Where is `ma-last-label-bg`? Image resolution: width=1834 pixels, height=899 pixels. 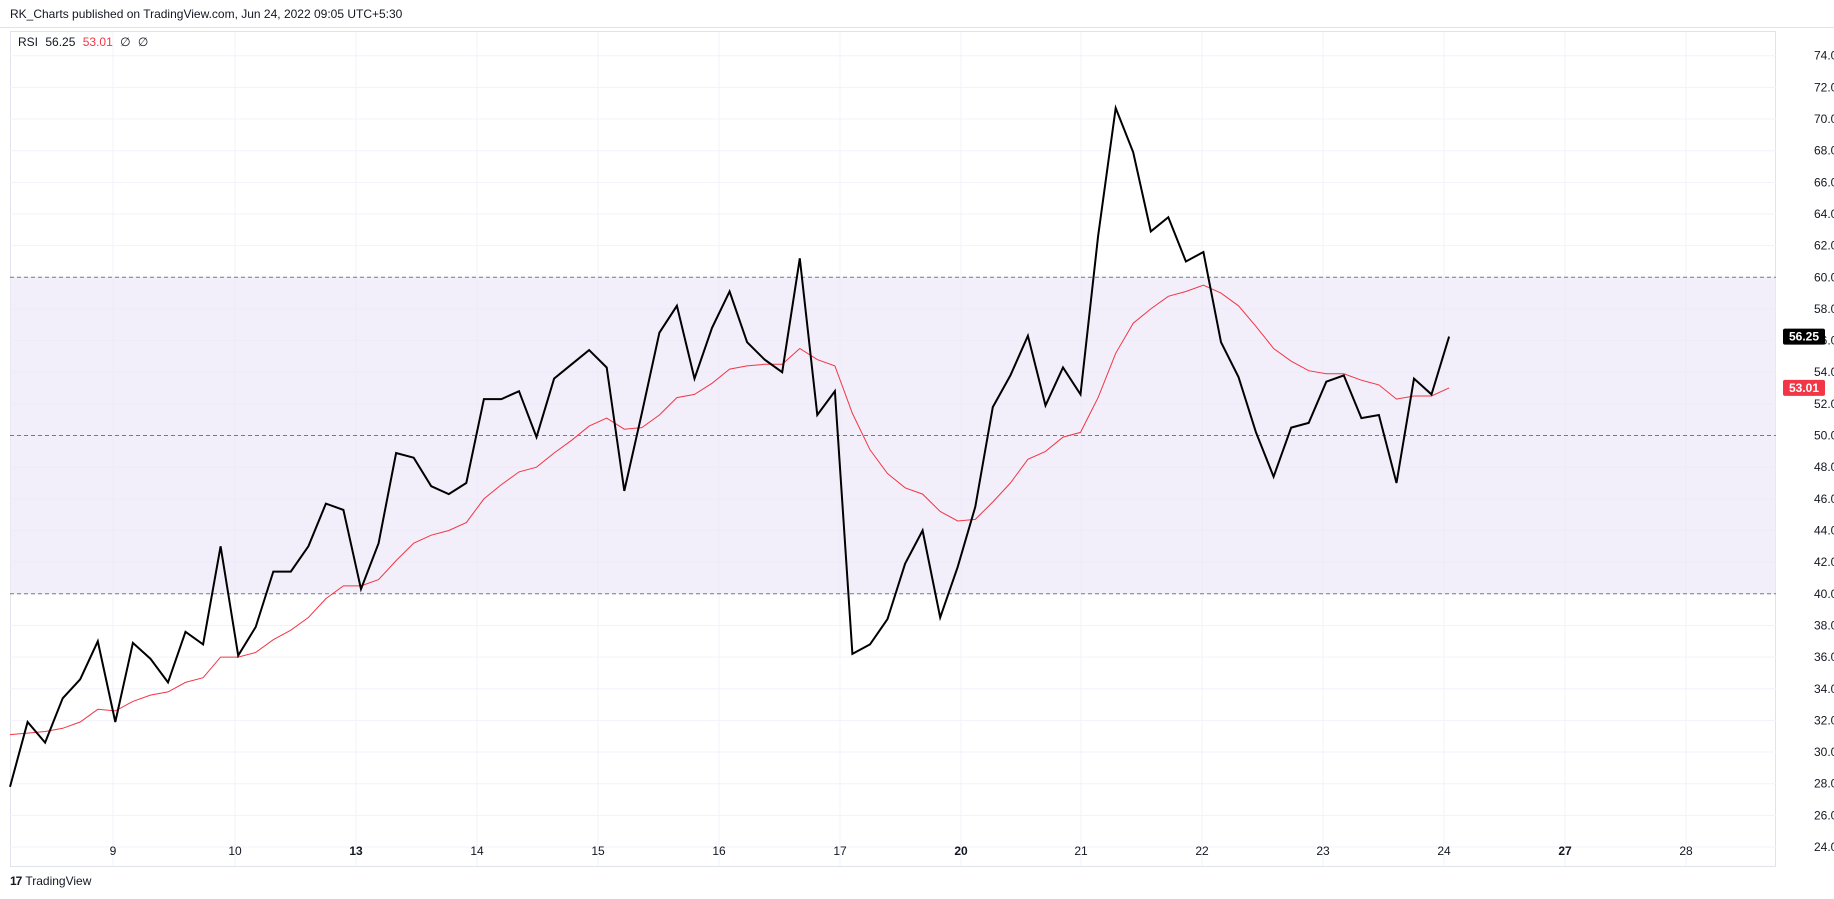 ma-last-label-bg is located at coordinates (1804, 387).